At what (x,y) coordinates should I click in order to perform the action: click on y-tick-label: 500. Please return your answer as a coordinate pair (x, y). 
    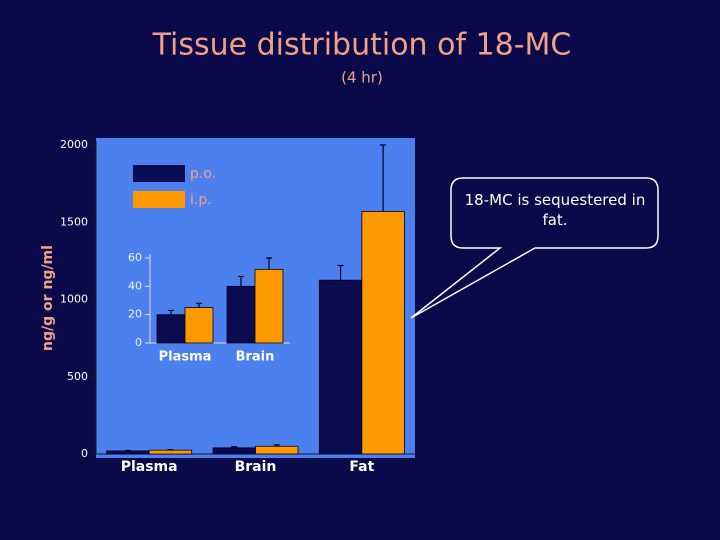
    Looking at the image, I should click on (77, 376).